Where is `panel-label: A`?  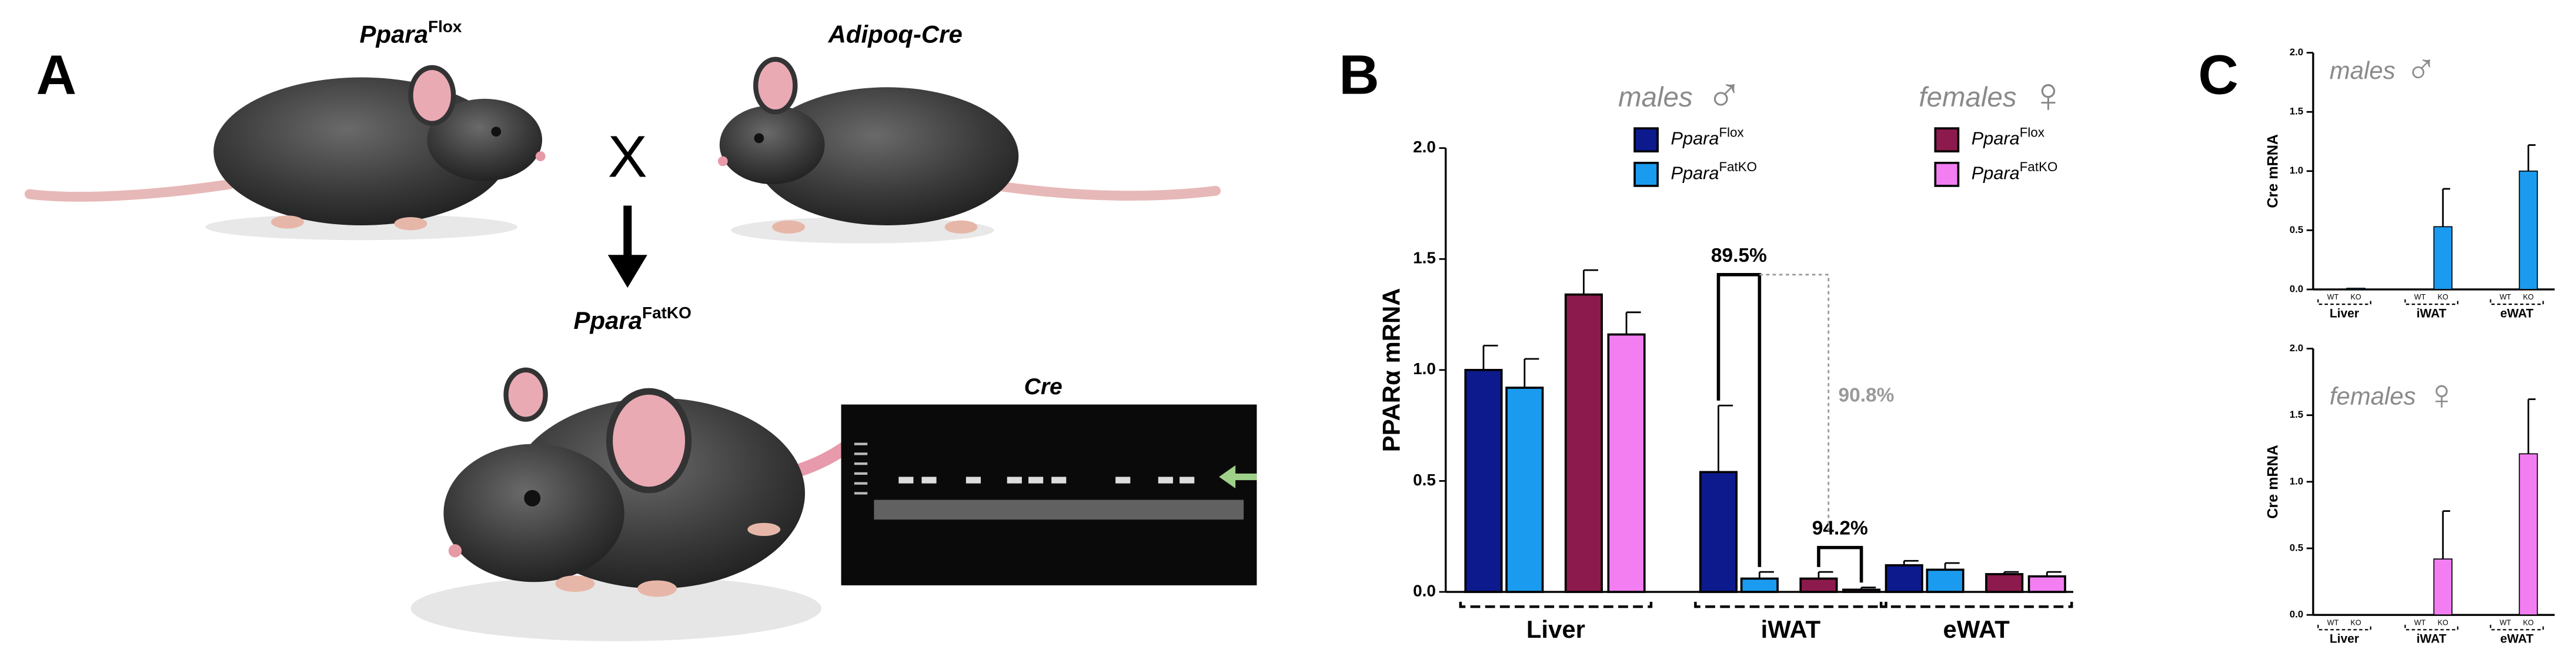 panel-label: A is located at coordinates (56, 75).